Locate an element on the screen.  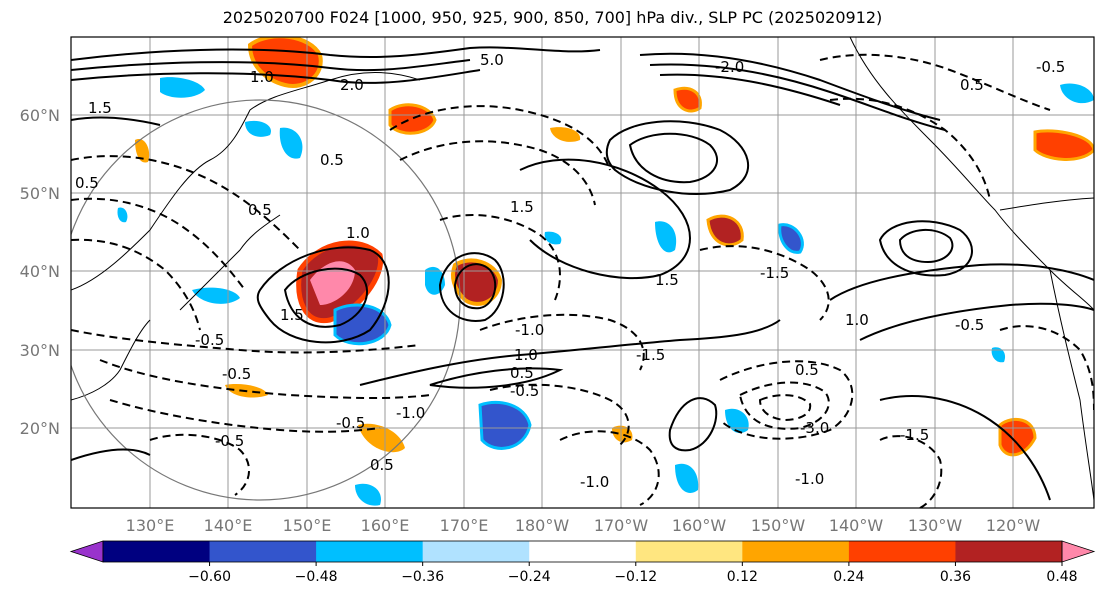
lon-label: 180°W is located at coordinates (542, 525).